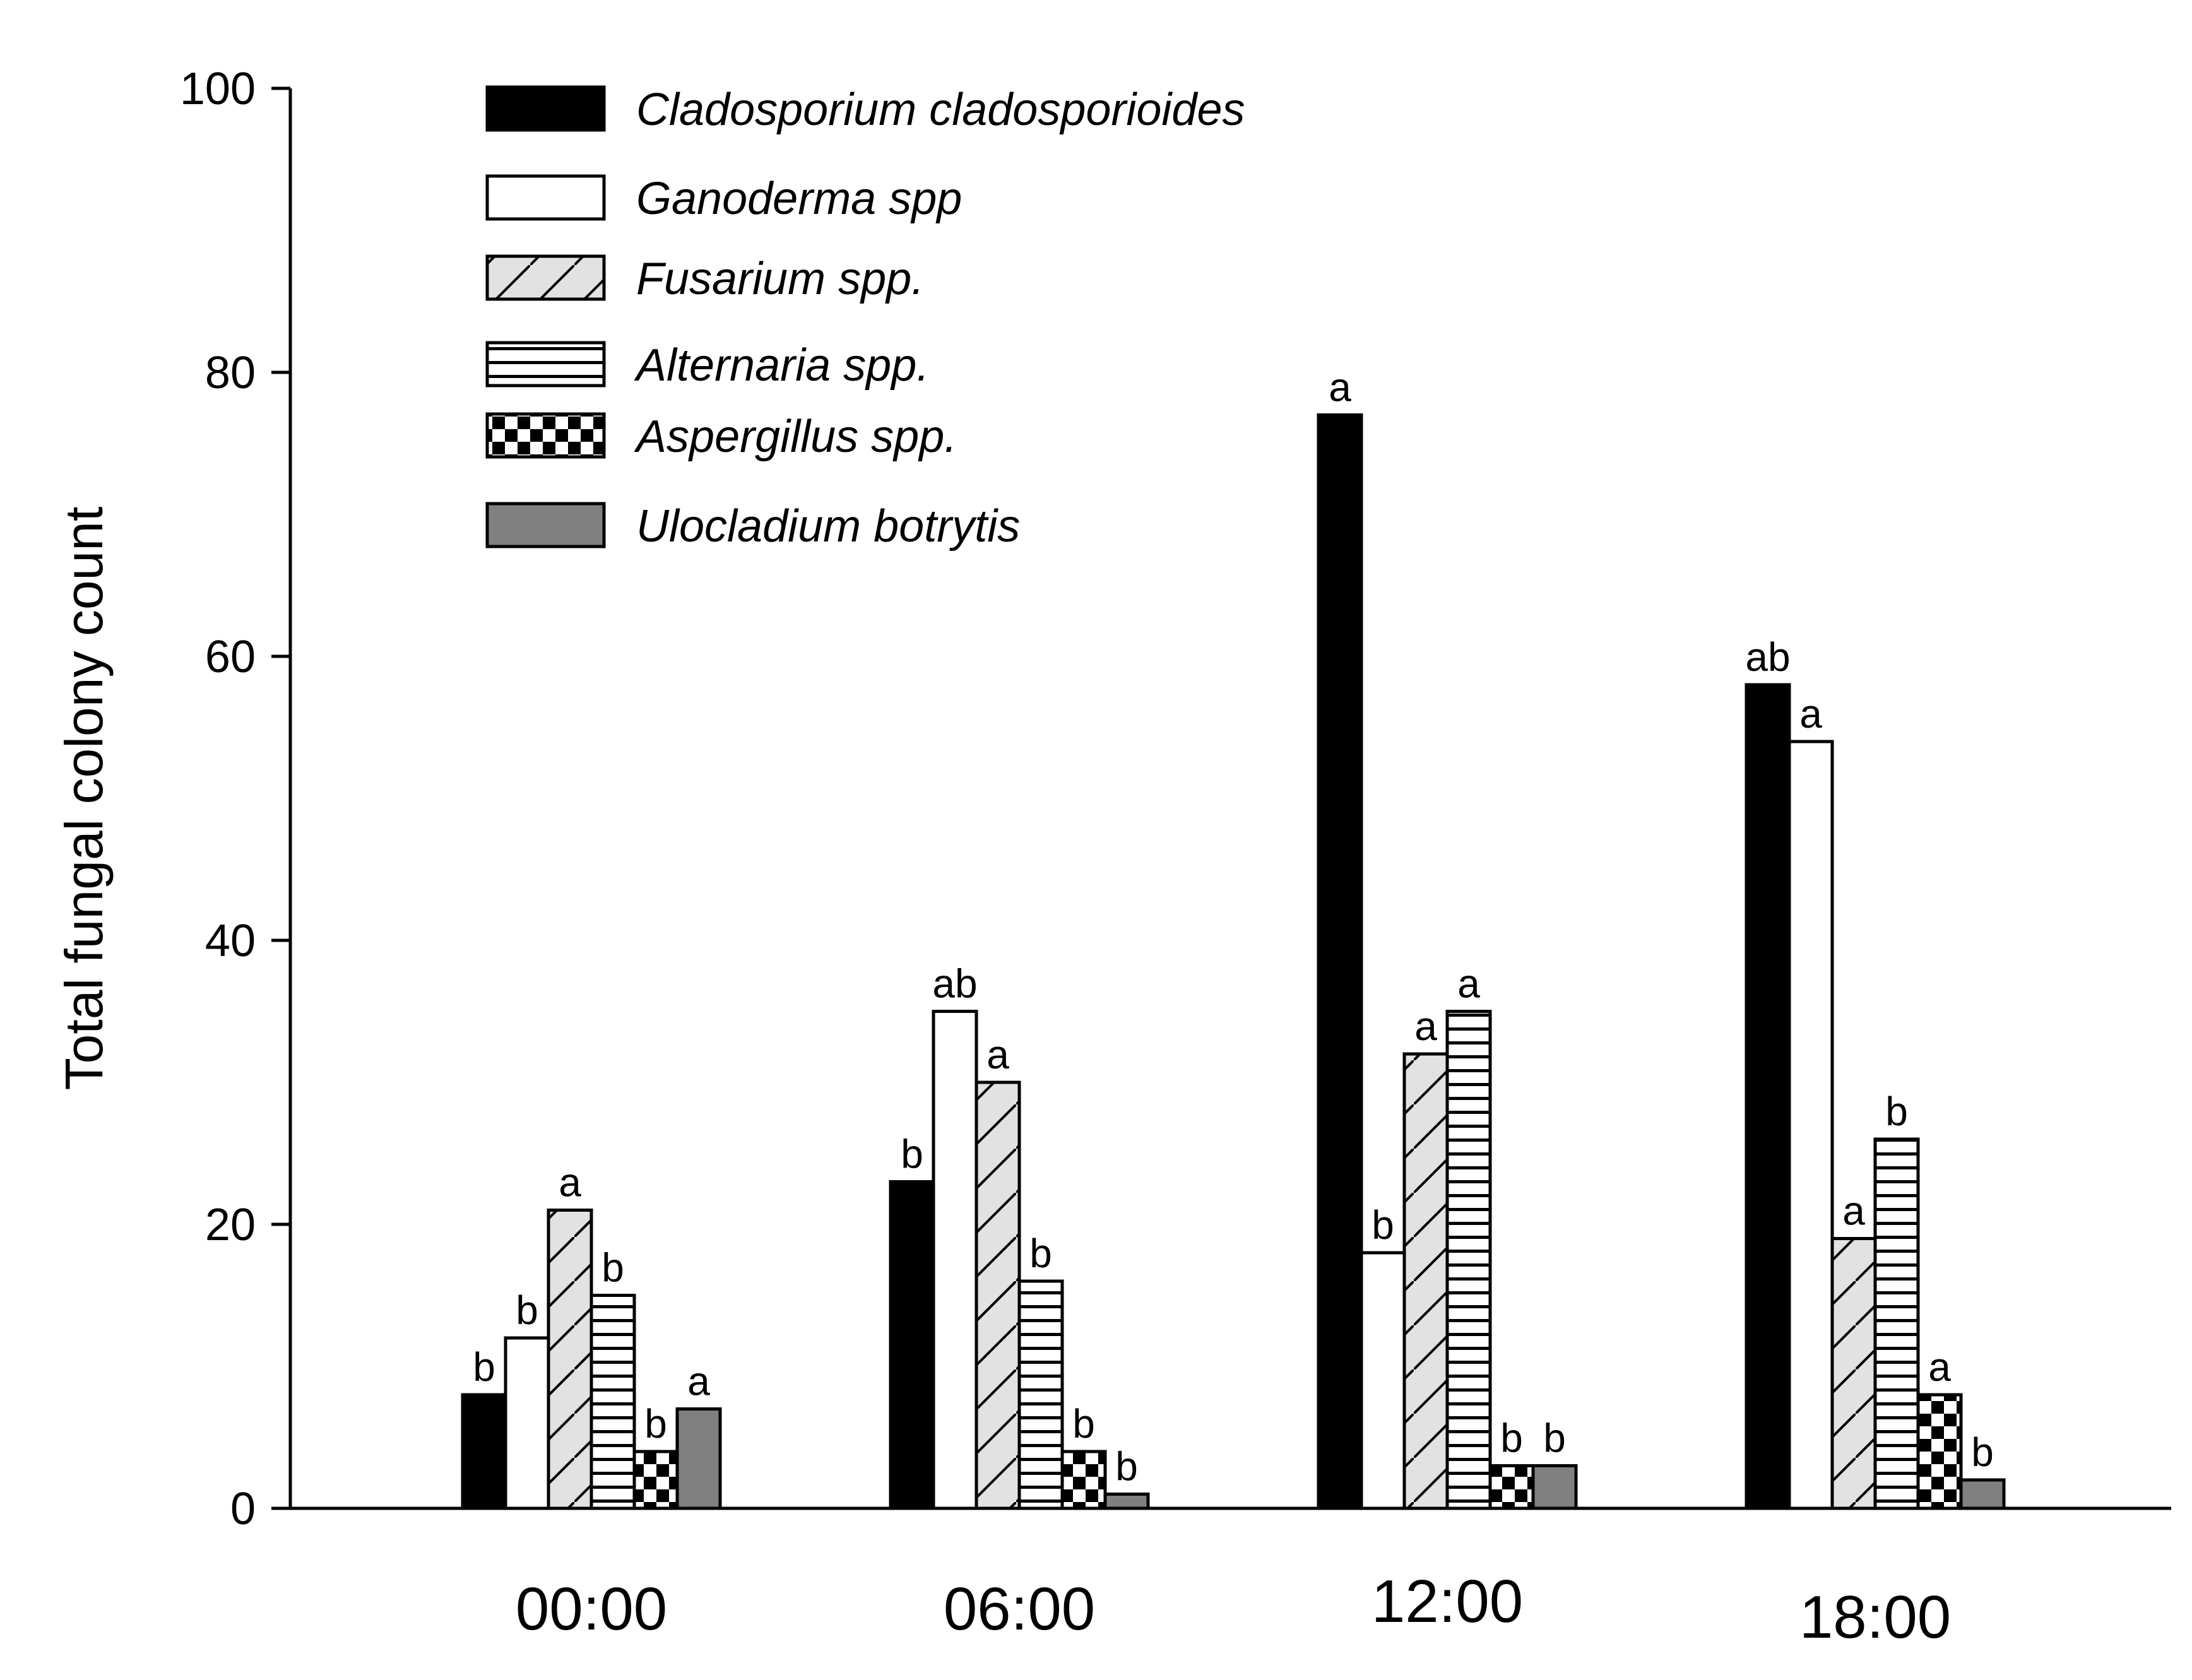 This screenshot has width=2192, height=1680. I want to click on y-axis-title: Total fungal colony count, so click(84, 799).